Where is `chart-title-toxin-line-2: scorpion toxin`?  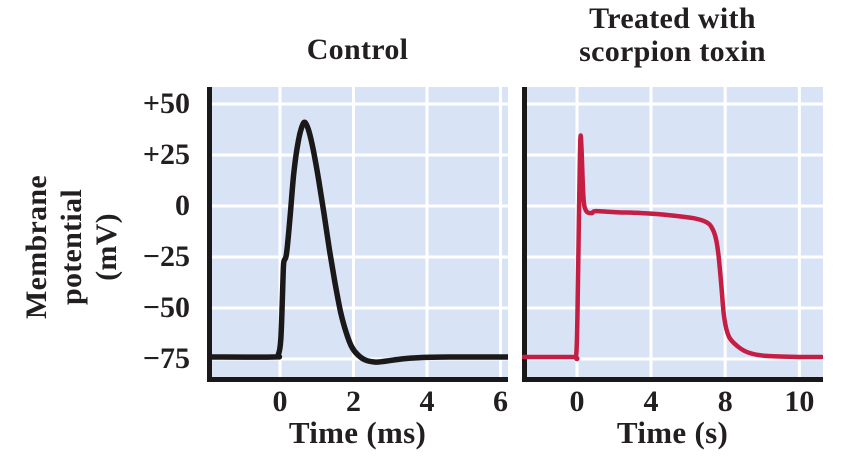 chart-title-toxin-line-2: scorpion toxin is located at coordinates (672, 51).